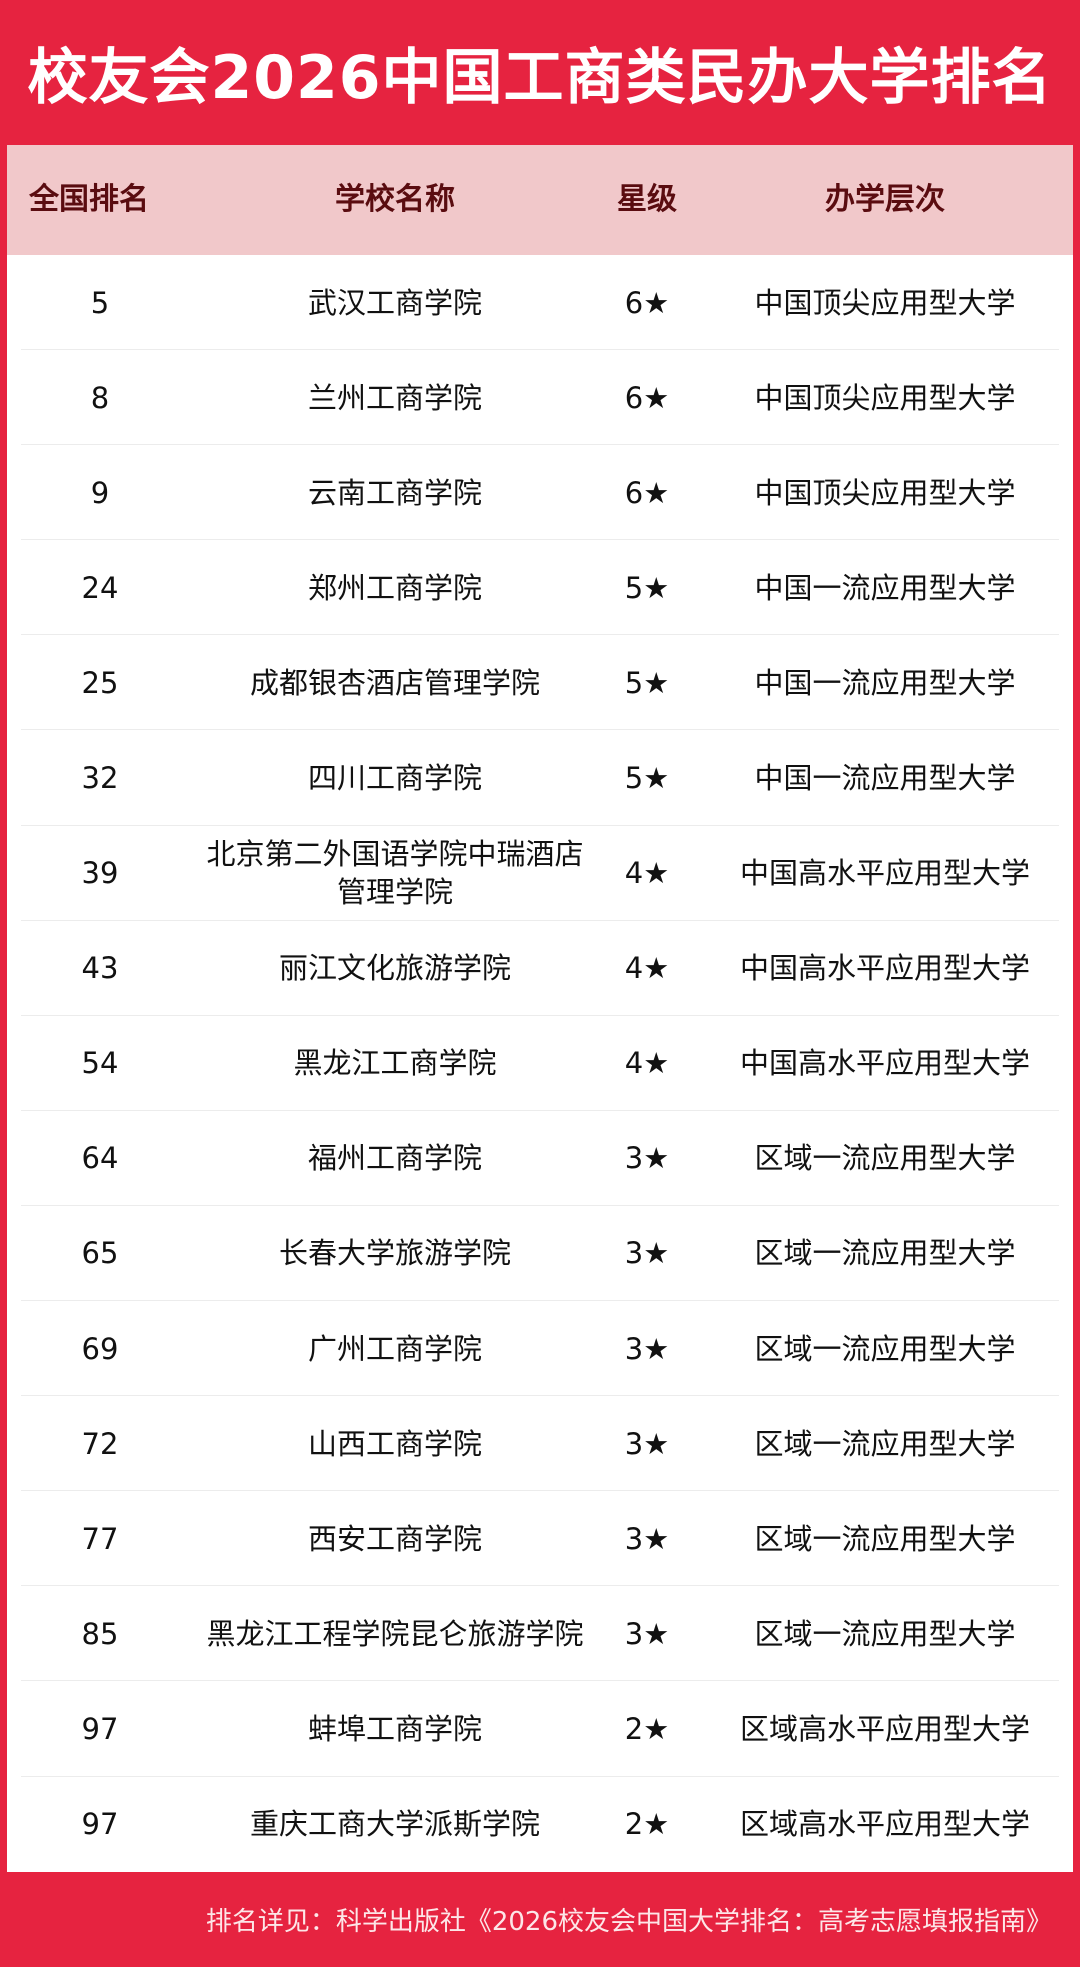 The image size is (1080, 1967). Describe the element at coordinates (540, 1063) in the screenshot. I see `table-row: 54 黑龙江工商学院 4★ 中国高水平应用型大学` at that location.